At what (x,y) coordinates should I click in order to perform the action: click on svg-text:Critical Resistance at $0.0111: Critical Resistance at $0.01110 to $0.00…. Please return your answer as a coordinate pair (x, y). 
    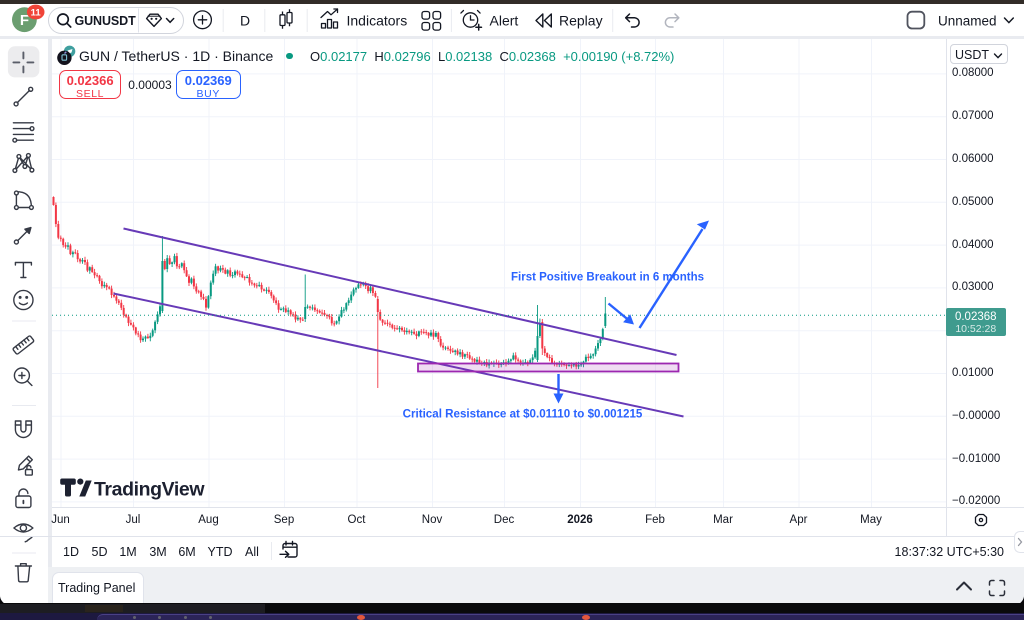
    Looking at the image, I should click on (522, 414).